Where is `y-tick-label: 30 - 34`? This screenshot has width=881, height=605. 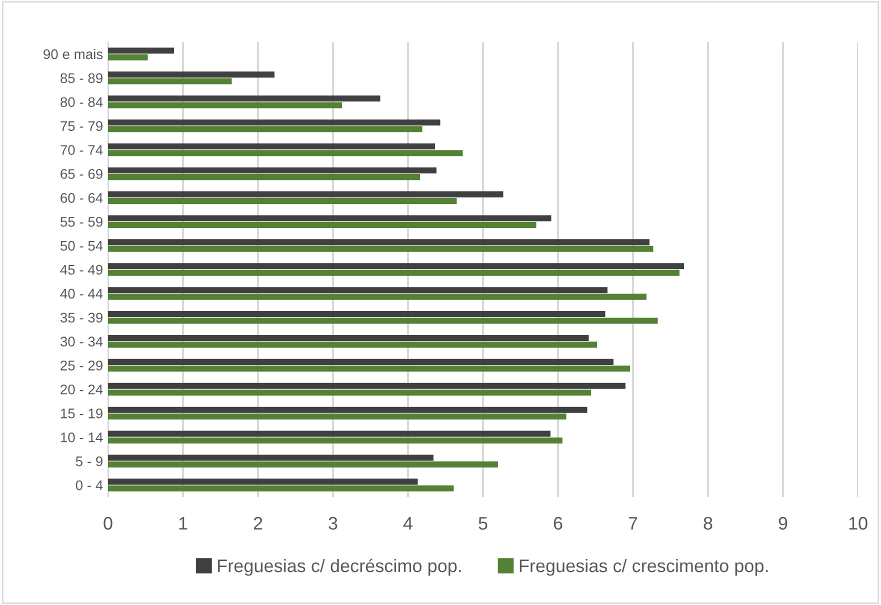 y-tick-label: 30 - 34 is located at coordinates (81, 341).